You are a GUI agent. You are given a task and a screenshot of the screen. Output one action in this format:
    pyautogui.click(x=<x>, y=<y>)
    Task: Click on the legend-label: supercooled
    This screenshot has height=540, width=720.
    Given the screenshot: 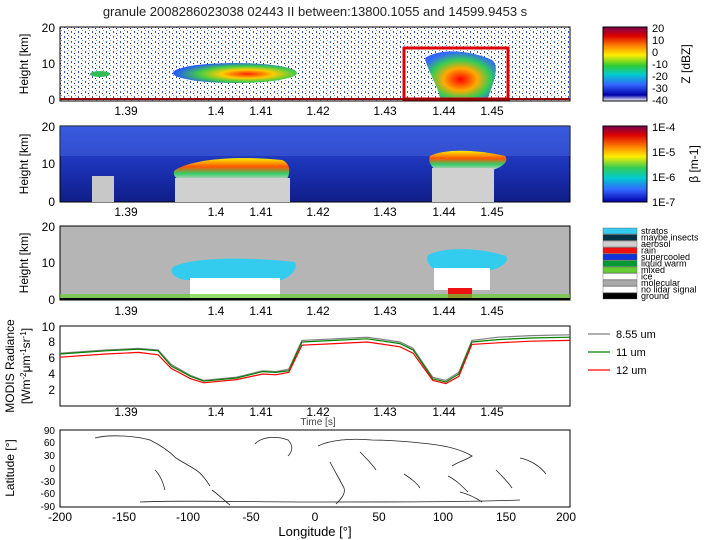 What is the action you would take?
    pyautogui.click(x=665, y=257)
    